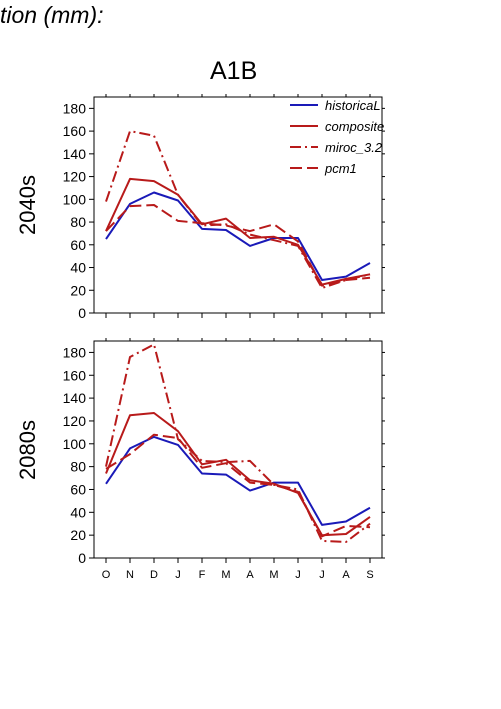  Describe the element at coordinates (202, 575) in the screenshot. I see `x-tick-label: F` at that location.